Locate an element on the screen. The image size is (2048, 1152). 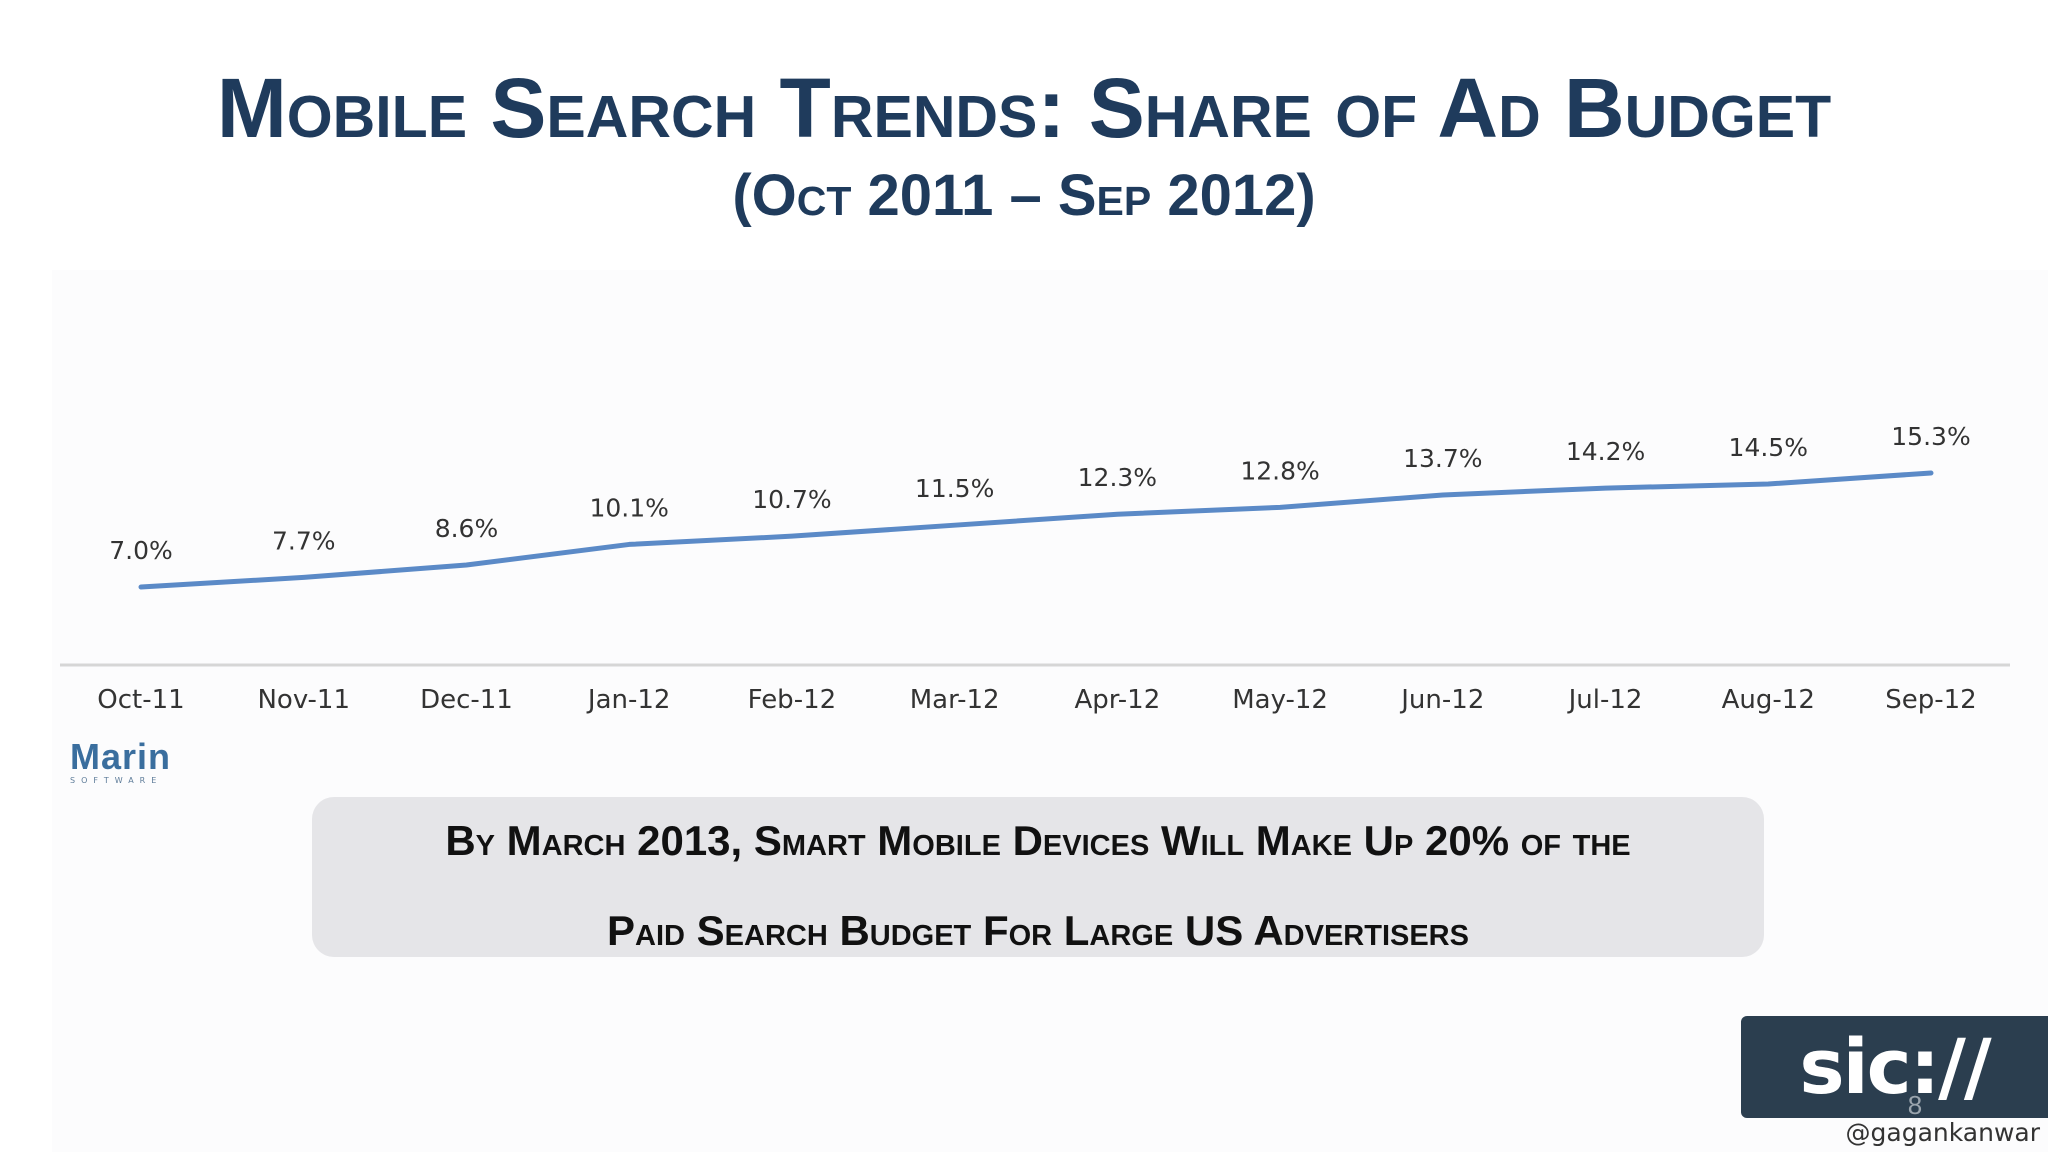
data-label: 10.7% is located at coordinates (791, 499).